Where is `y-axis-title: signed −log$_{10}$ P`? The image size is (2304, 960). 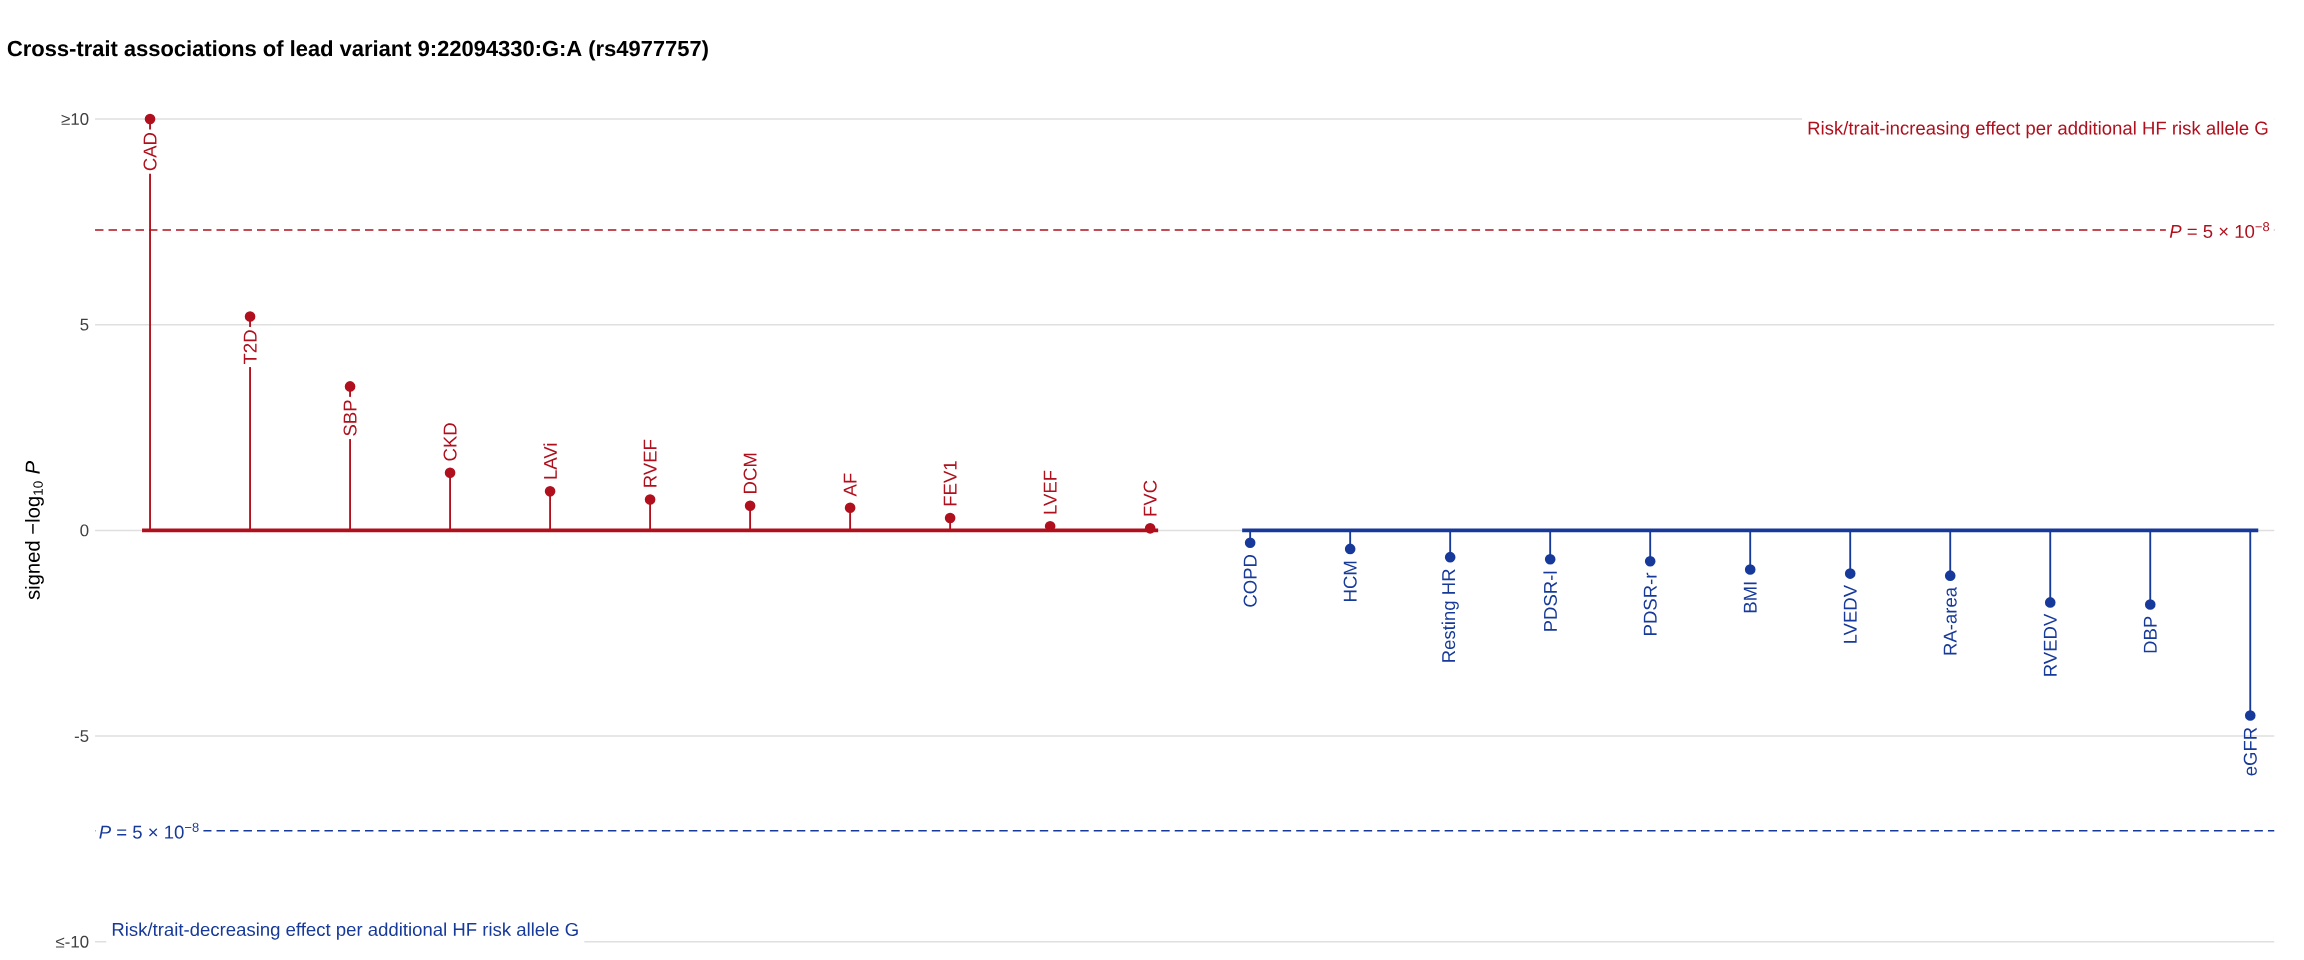 y-axis-title: signed −log$_{10}$ P is located at coordinates (34, 530).